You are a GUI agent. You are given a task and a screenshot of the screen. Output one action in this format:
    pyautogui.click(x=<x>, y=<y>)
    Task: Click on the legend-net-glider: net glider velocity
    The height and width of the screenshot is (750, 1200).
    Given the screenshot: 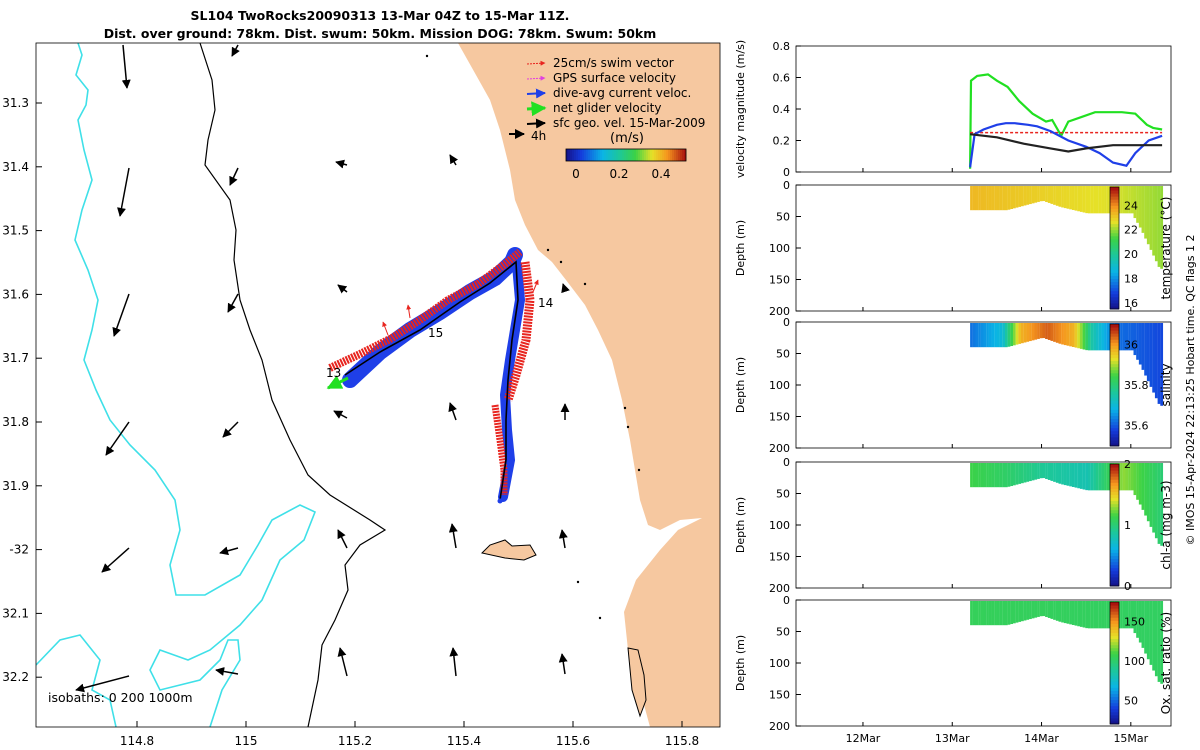 What is the action you would take?
    pyautogui.click(x=607, y=108)
    